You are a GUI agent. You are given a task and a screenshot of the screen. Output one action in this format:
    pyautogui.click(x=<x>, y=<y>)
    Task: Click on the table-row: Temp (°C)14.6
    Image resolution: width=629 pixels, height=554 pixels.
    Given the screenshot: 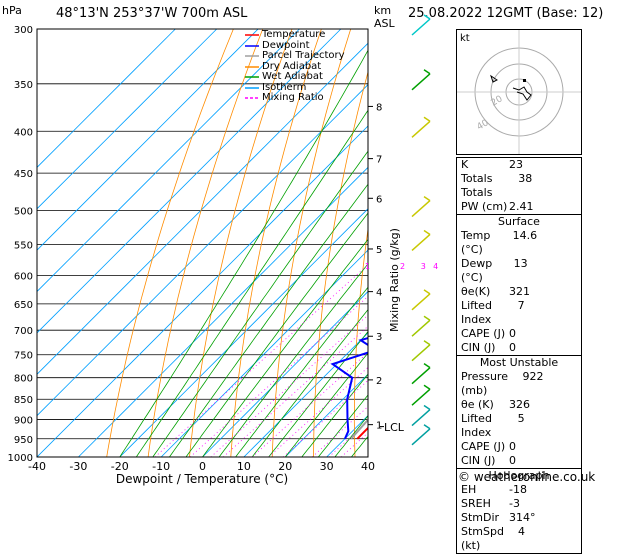 What is the action you would take?
    pyautogui.click(x=519, y=243)
    